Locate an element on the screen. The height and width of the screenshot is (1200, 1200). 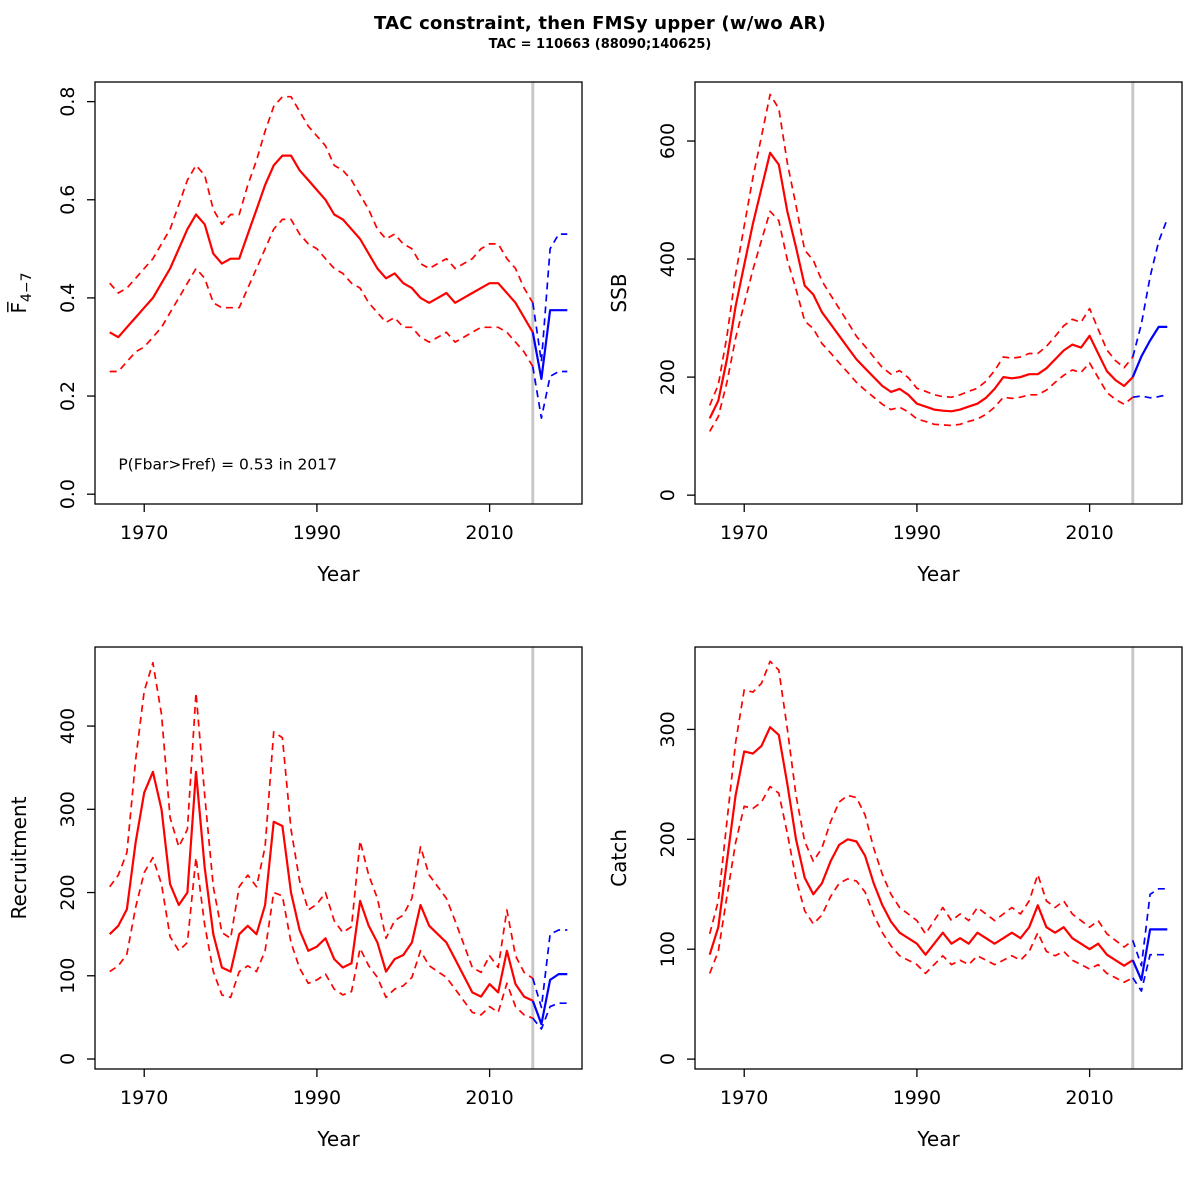
figure-subtitle: TAC = 110663 (88090;140625) is located at coordinates (600, 44).